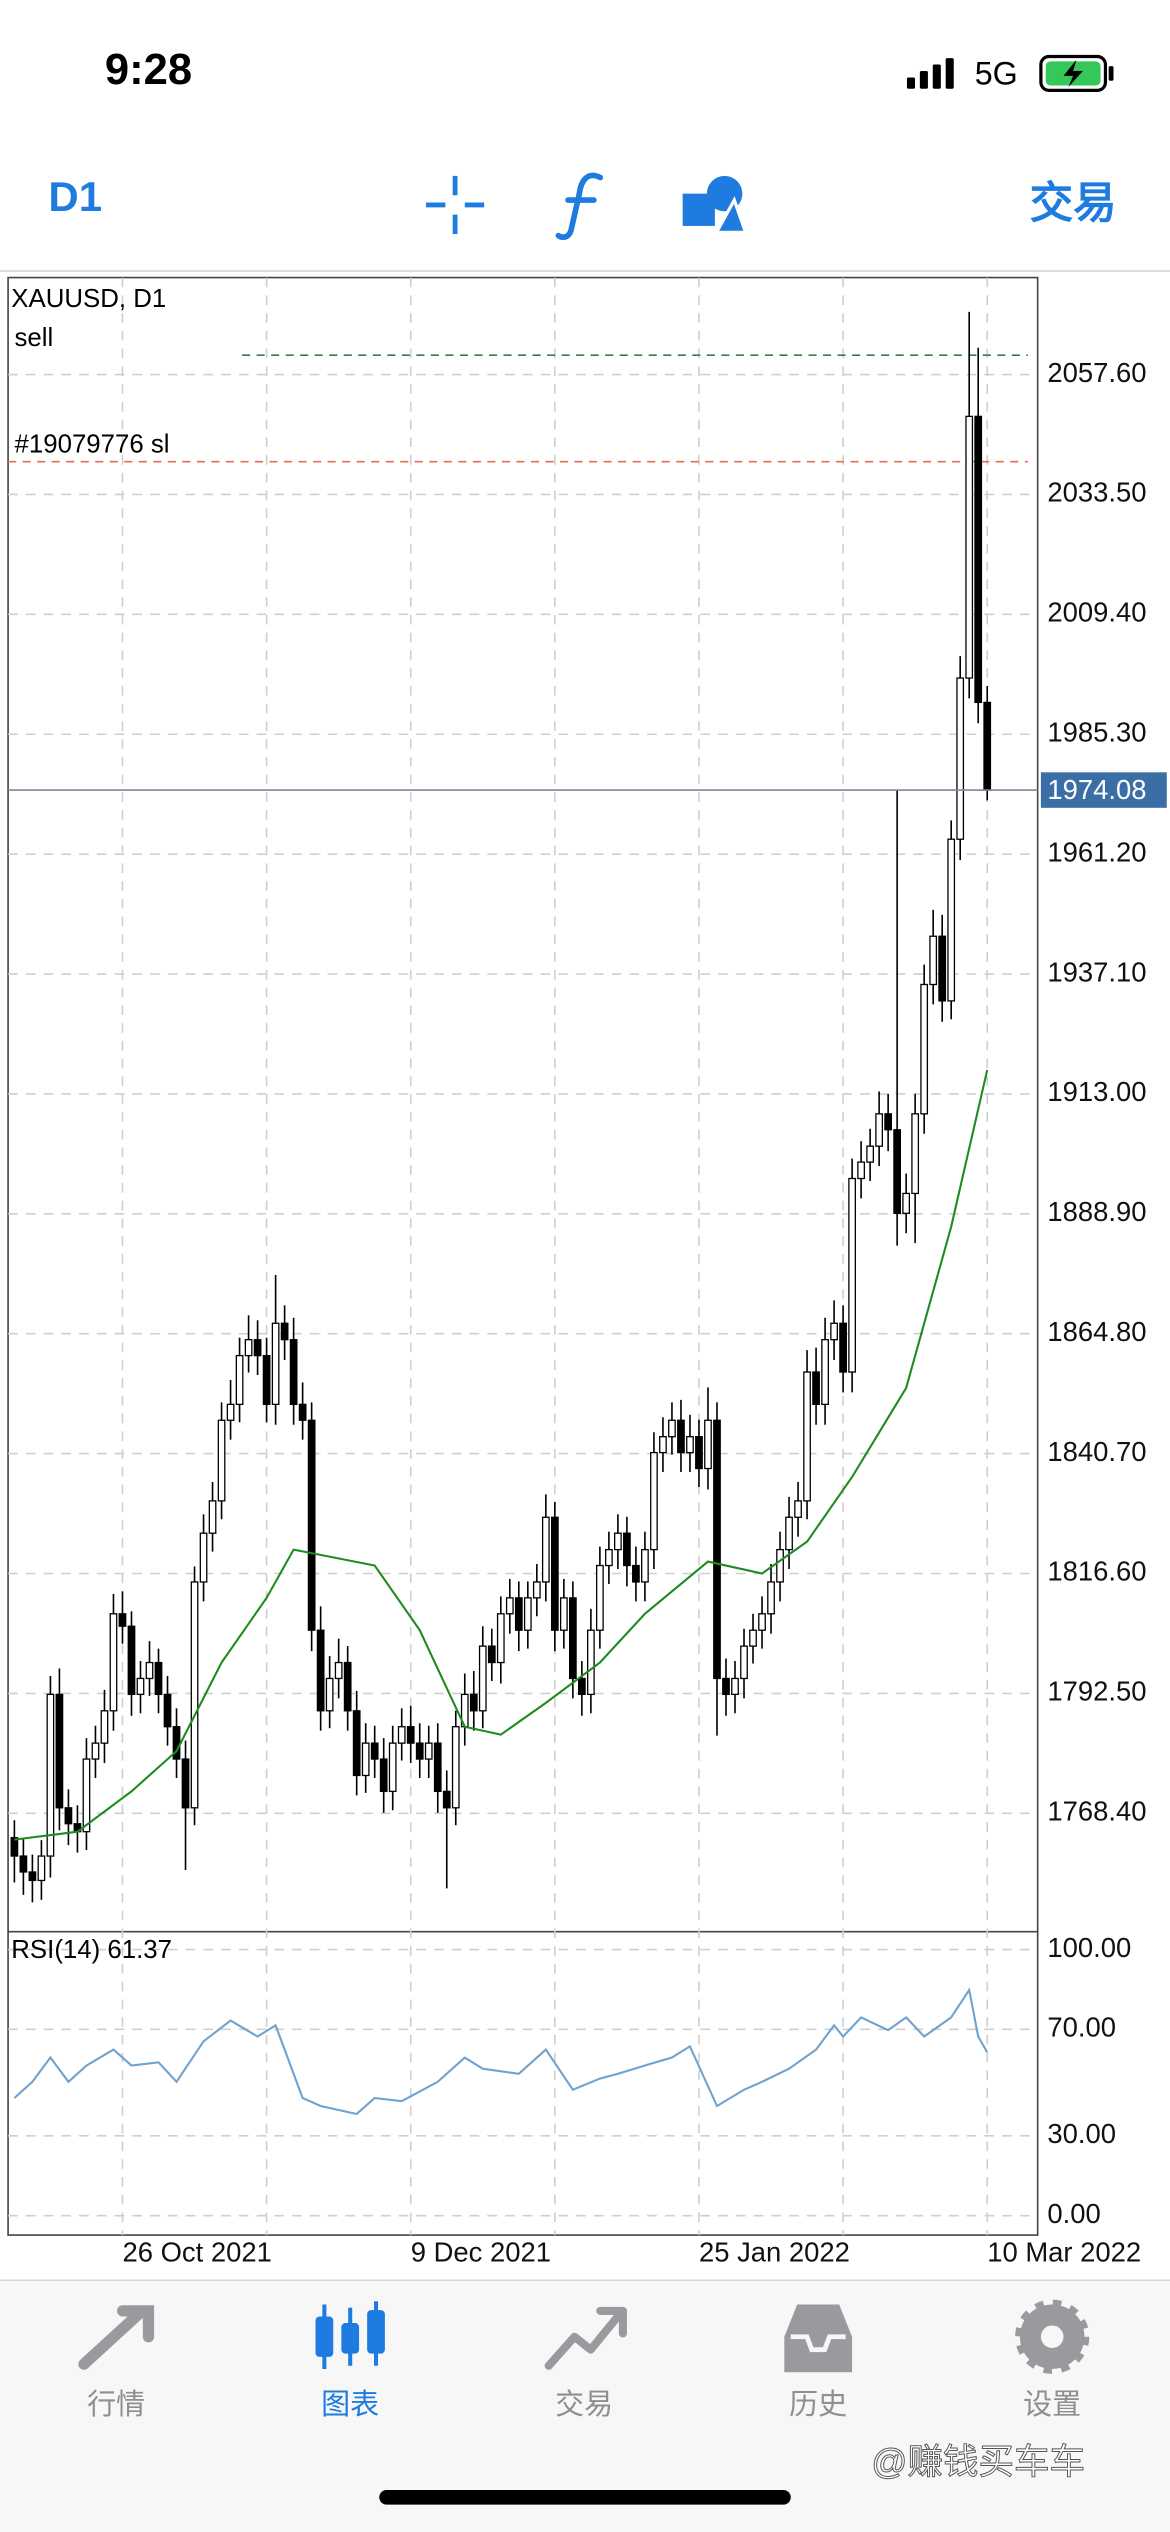  I want to click on objects-button, so click(715, 204).